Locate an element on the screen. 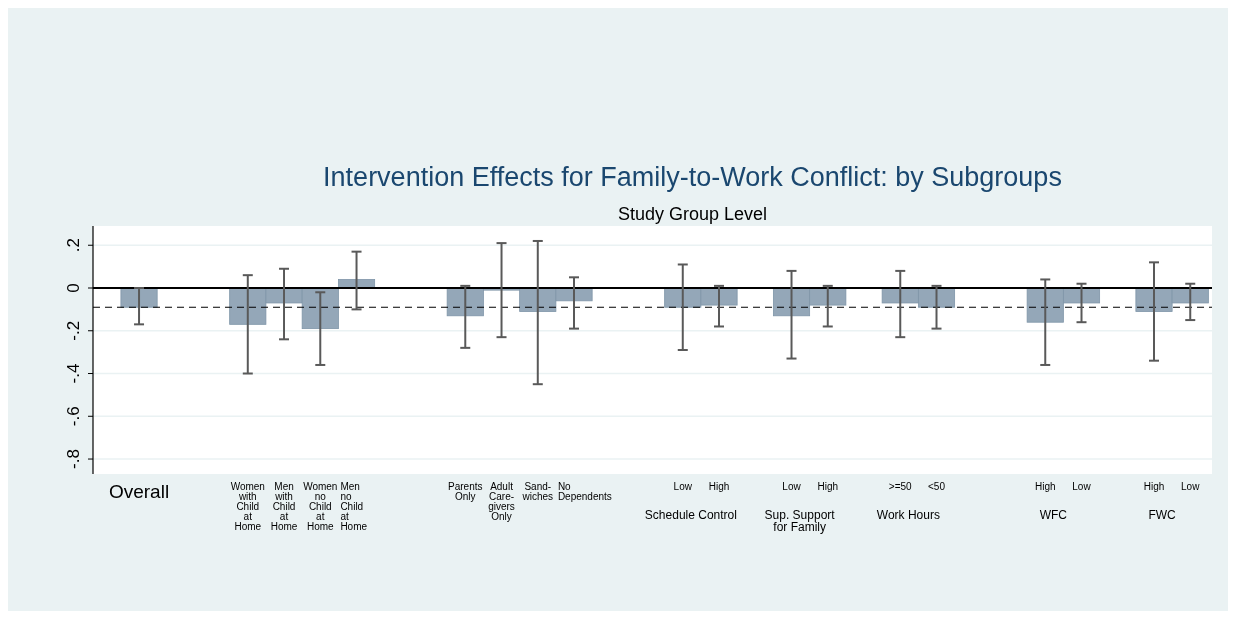  text: WFC is located at coordinates (1053, 515).